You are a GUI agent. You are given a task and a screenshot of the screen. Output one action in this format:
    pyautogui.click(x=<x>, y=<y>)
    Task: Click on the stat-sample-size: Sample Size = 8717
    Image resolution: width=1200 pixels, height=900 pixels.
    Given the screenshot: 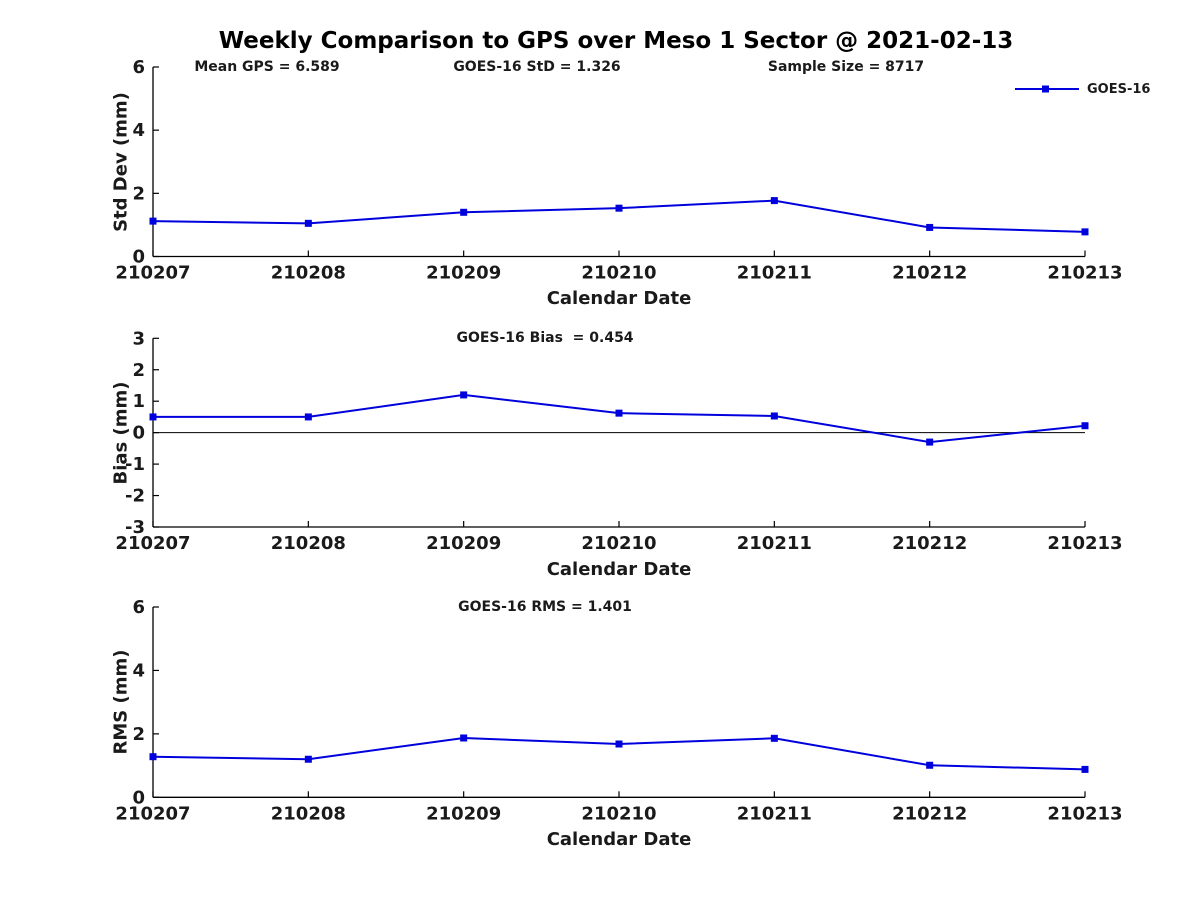 What is the action you would take?
    pyautogui.click(x=846, y=67)
    